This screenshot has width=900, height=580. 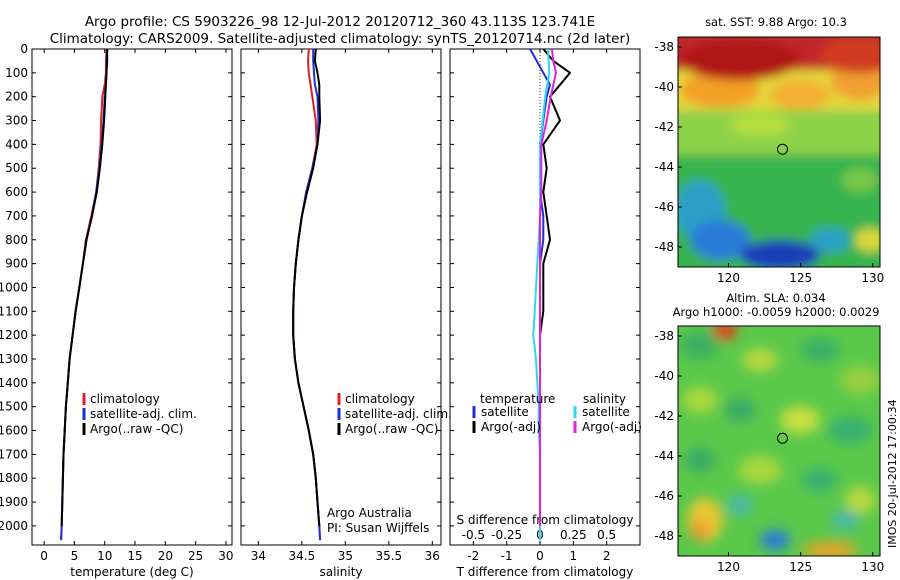 I want to click on y-tick-label: 800, so click(x=16, y=240).